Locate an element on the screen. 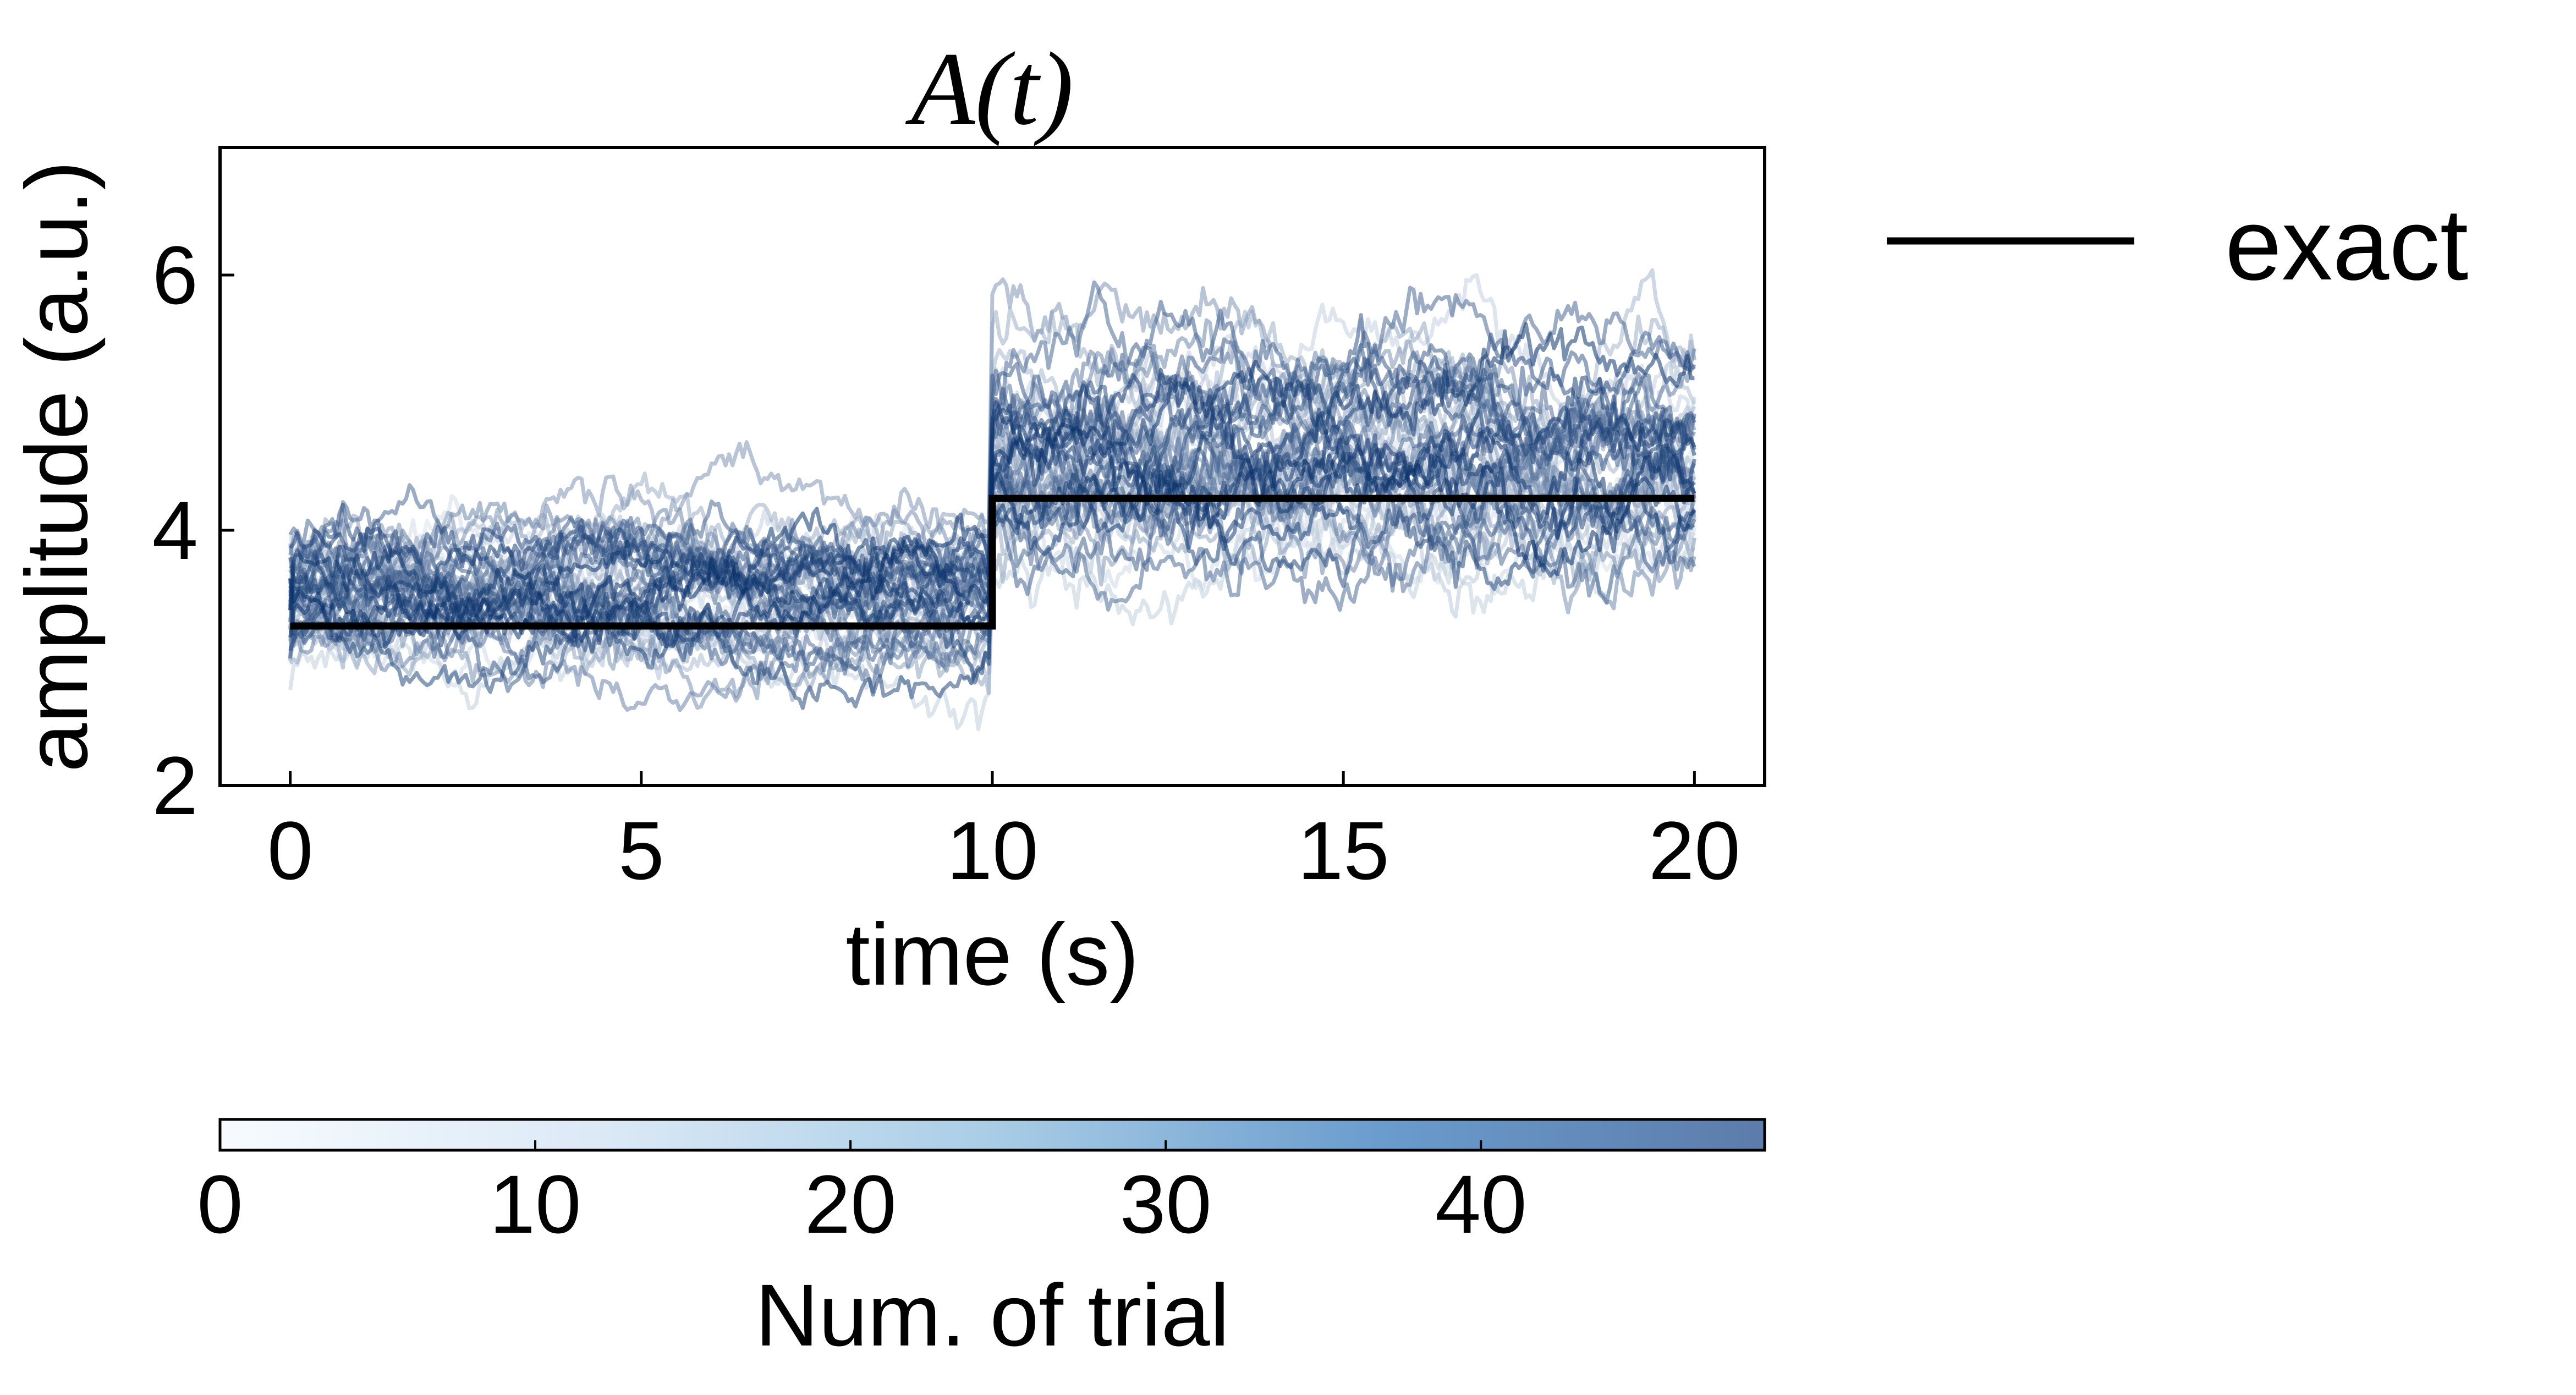  colorbar-gradient is located at coordinates (992, 1135).